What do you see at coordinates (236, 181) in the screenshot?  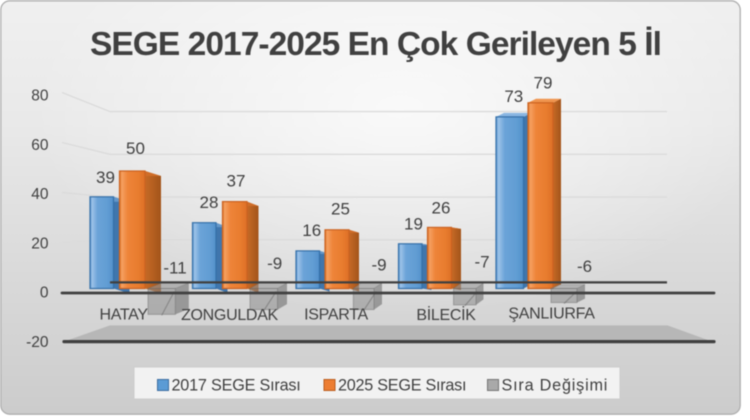 I see `svg-text: 37` at bounding box center [236, 181].